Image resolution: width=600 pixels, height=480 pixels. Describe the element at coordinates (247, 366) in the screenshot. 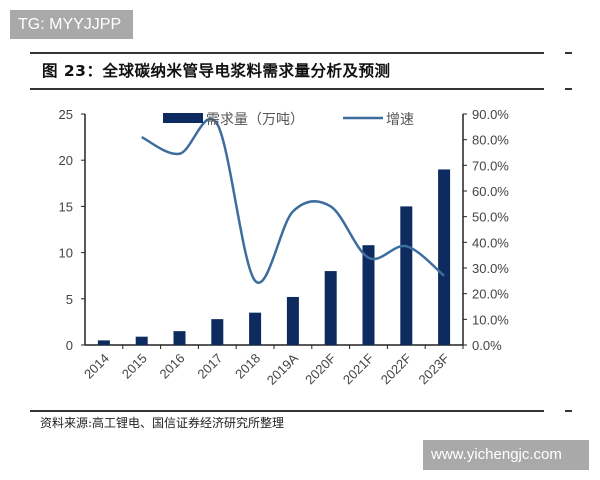

I see `x-tick-label: 2018` at that location.